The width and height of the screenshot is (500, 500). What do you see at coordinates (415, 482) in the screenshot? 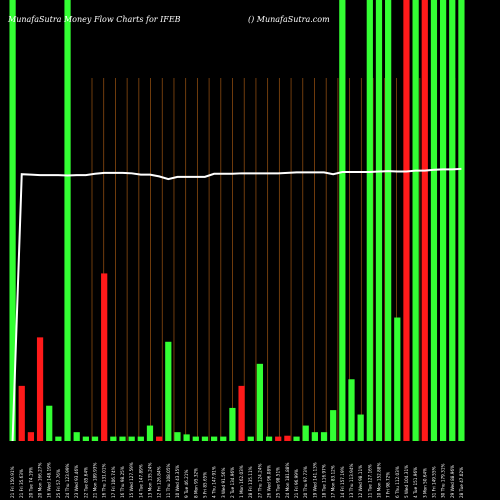
I see `x-tick-label-44: 4 Tue 151.96%` at bounding box center [415, 482].